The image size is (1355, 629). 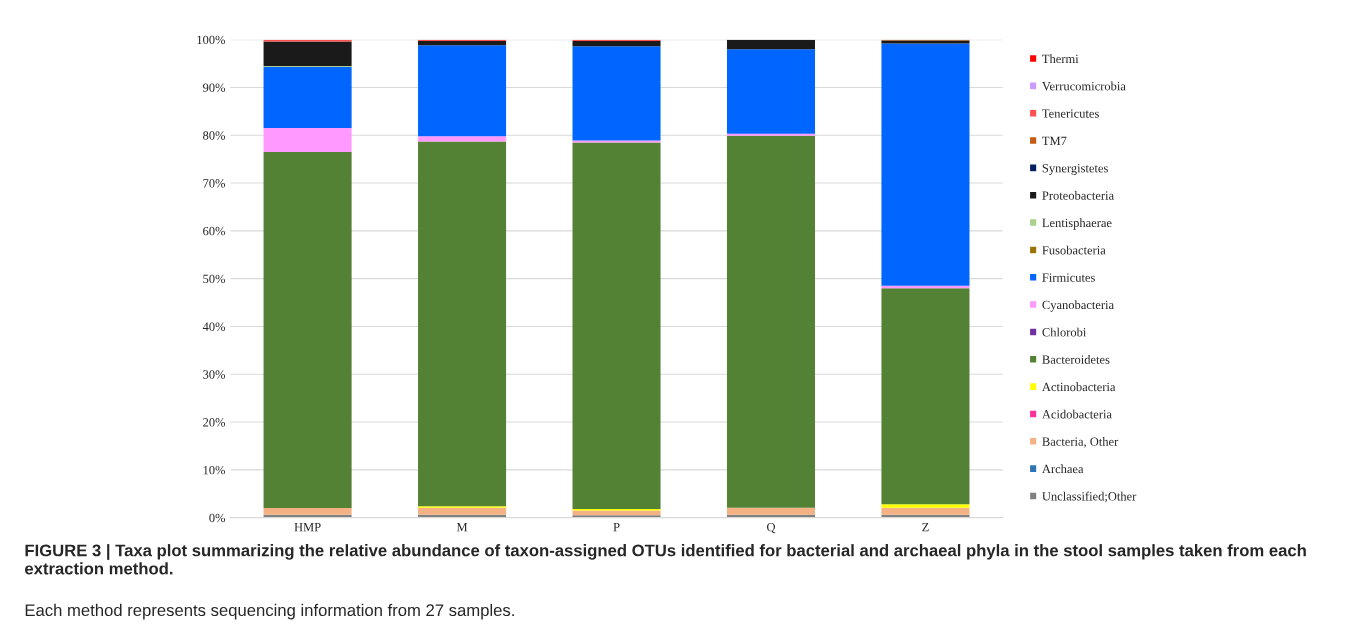 I want to click on legend-label: Chlorobi, so click(x=1064, y=332).